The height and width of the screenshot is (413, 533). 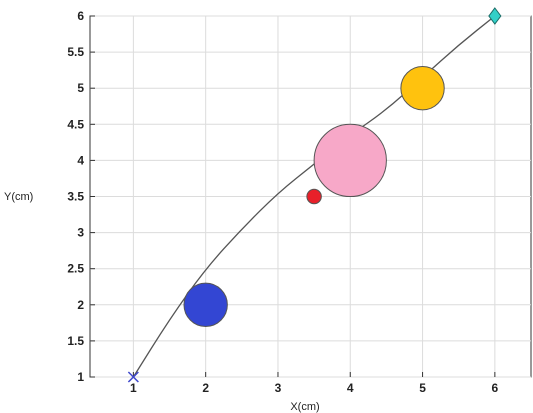 What do you see at coordinates (18, 197) in the screenshot?
I see `y-axis-label: Y(cm)` at bounding box center [18, 197].